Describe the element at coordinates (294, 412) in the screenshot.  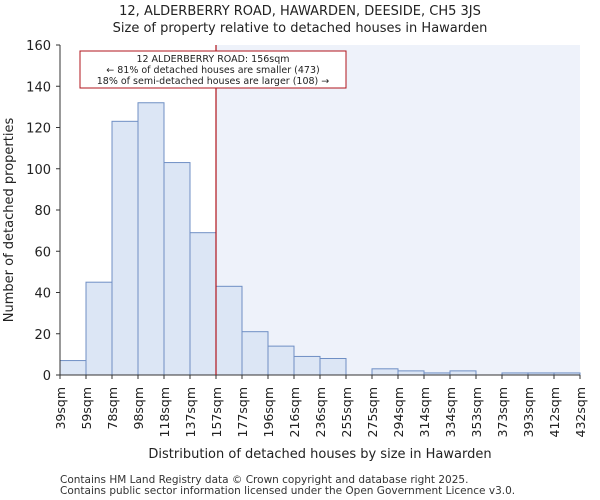
I see `x-tick-label: 216sqm` at that location.